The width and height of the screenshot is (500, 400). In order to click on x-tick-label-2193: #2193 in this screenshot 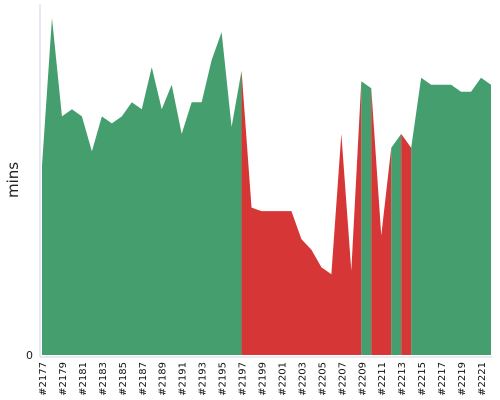, I will do `click(203, 379)`.